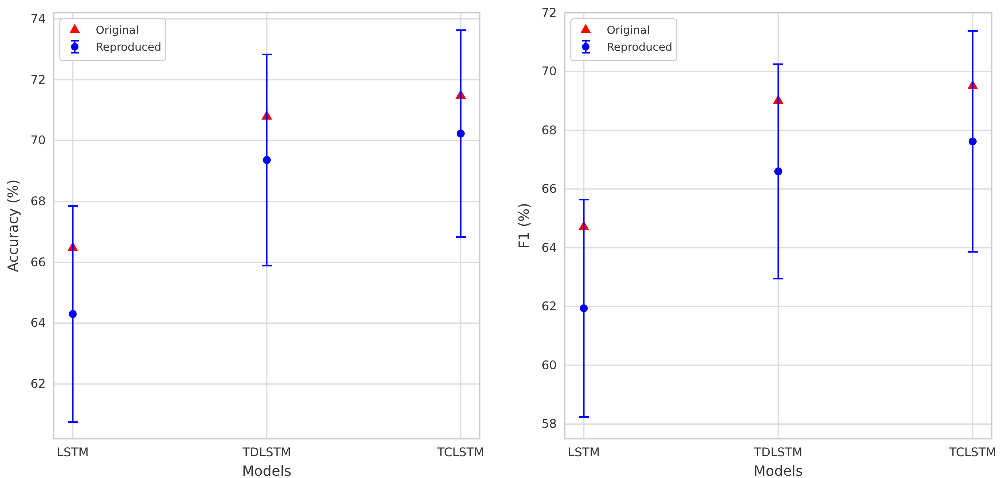 The height and width of the screenshot is (478, 1000). Describe the element at coordinates (549, 424) in the screenshot. I see `y-tick-label: 58` at that location.